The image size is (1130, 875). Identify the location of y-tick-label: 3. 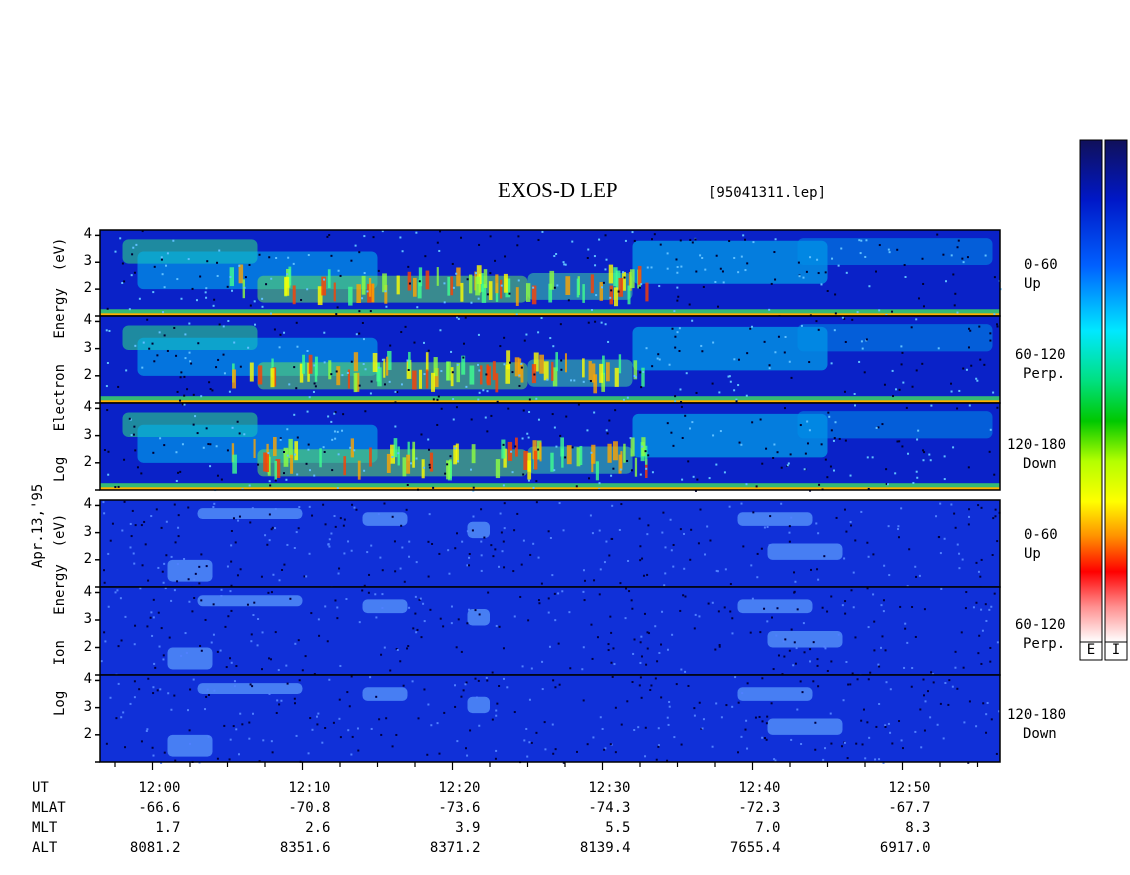
(87, 531).